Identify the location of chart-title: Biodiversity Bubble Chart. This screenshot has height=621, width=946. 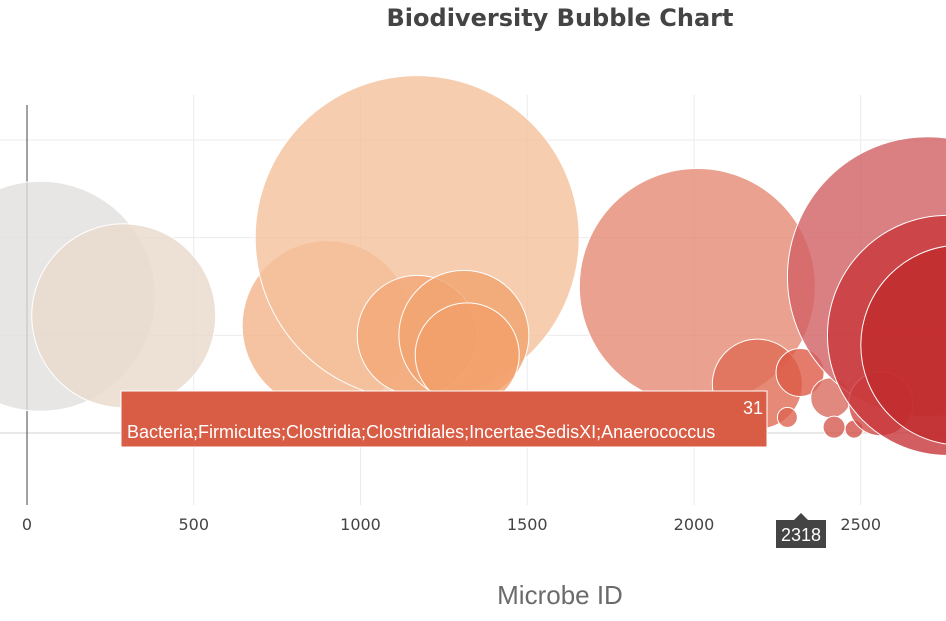
(560, 18).